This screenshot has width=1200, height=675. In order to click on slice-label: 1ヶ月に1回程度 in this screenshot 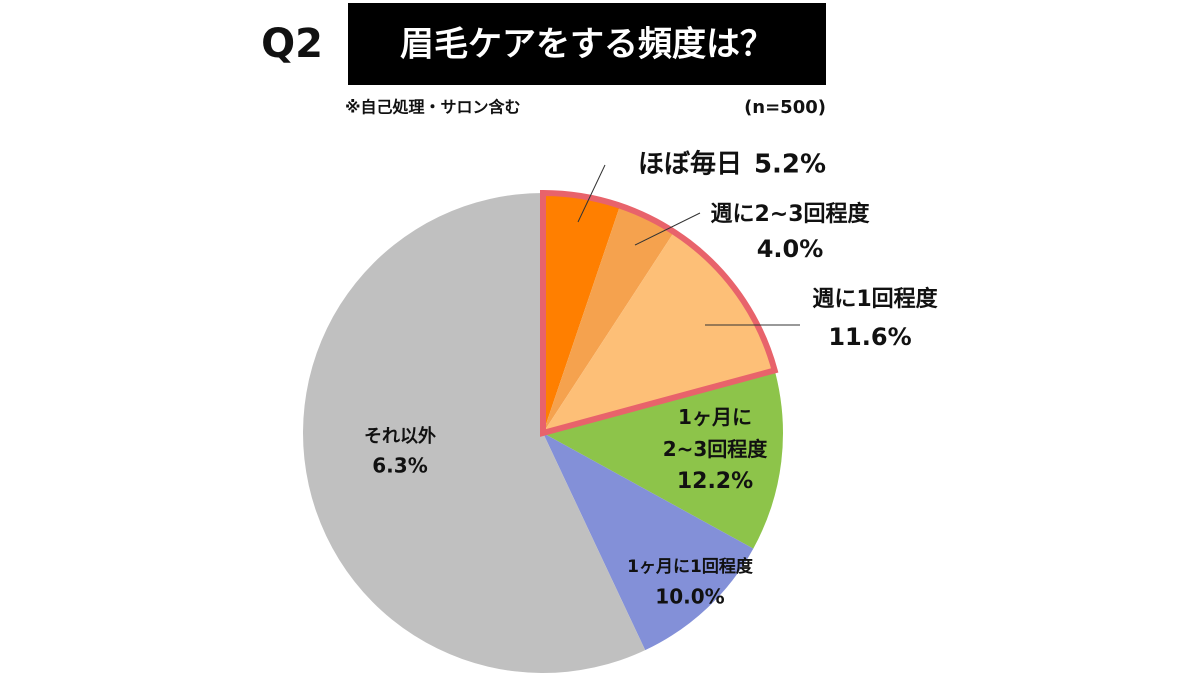, I will do `click(690, 566)`.